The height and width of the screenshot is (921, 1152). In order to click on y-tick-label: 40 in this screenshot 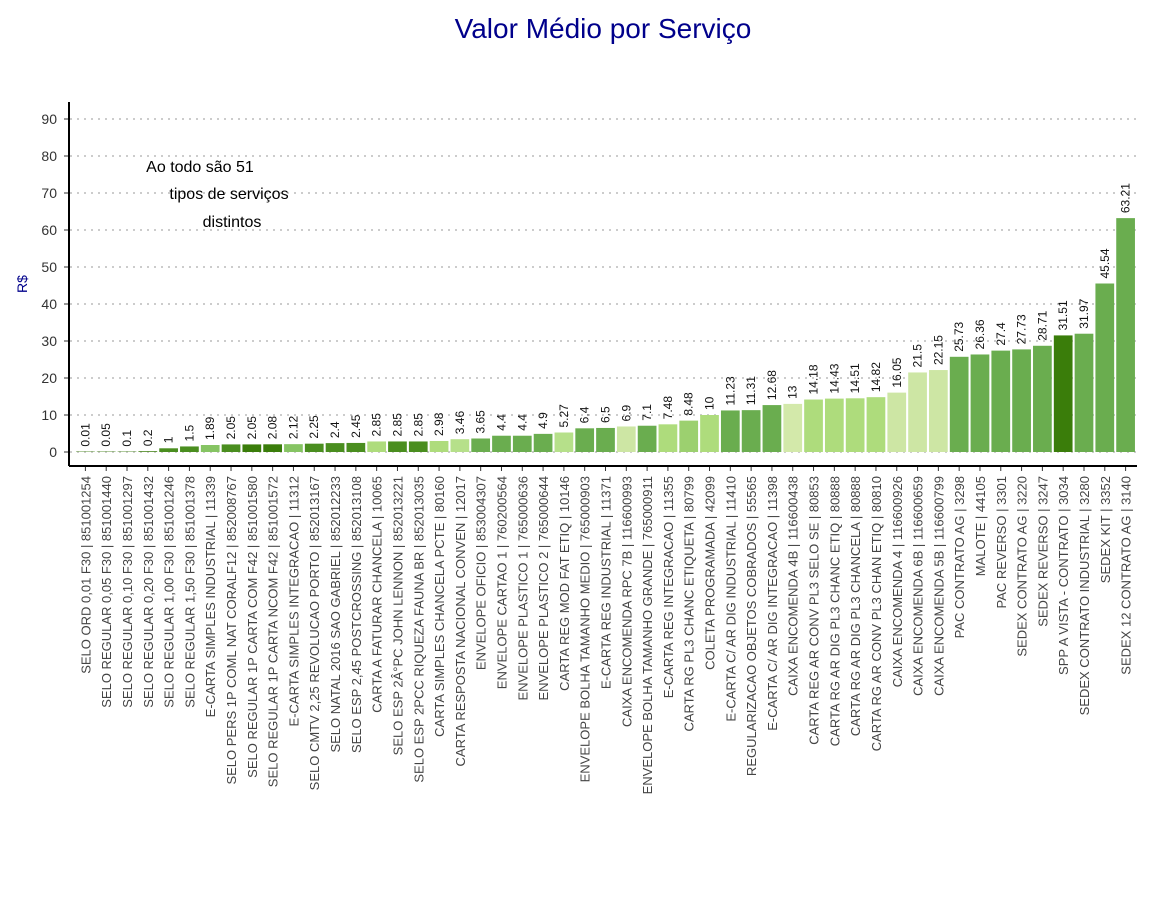, I will do `click(49, 304)`.